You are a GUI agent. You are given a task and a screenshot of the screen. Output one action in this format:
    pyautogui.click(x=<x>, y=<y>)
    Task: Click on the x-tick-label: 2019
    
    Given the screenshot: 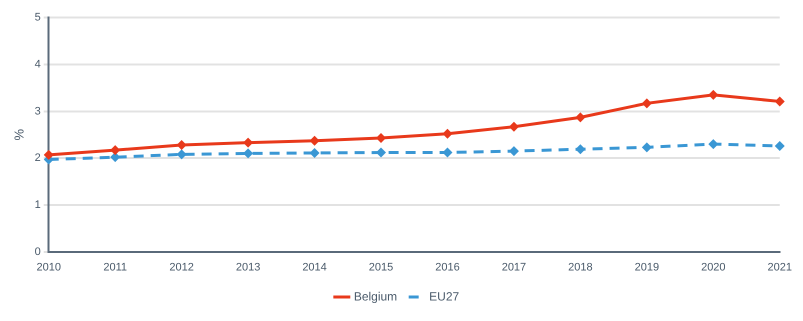 What is the action you would take?
    pyautogui.click(x=647, y=267)
    